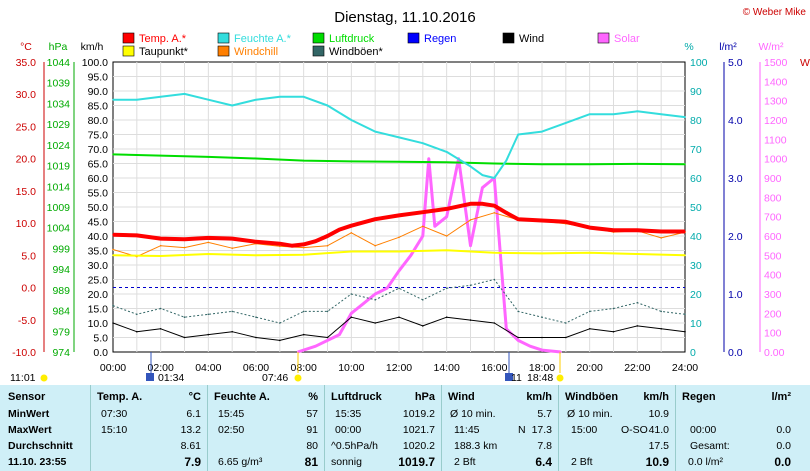  I want to click on tick-x: 06:00, so click(256, 368).